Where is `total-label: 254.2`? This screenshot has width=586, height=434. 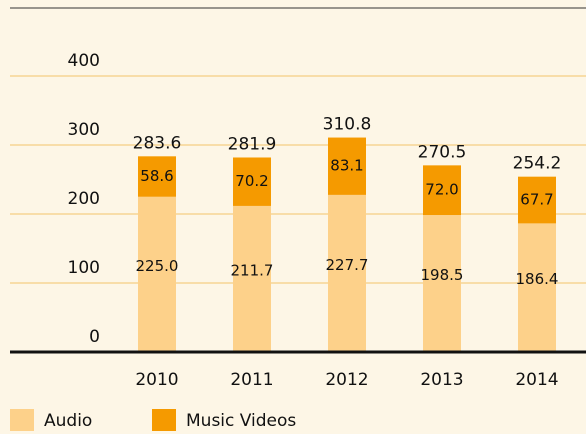
total-label: 254.2 is located at coordinates (537, 164).